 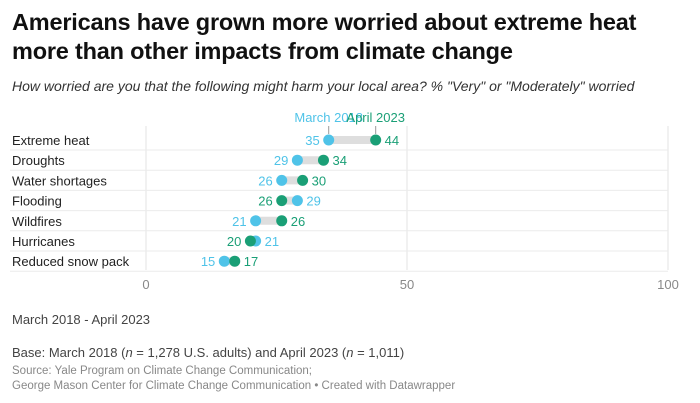 I want to click on category-label: Hurricanes, so click(x=43, y=241).